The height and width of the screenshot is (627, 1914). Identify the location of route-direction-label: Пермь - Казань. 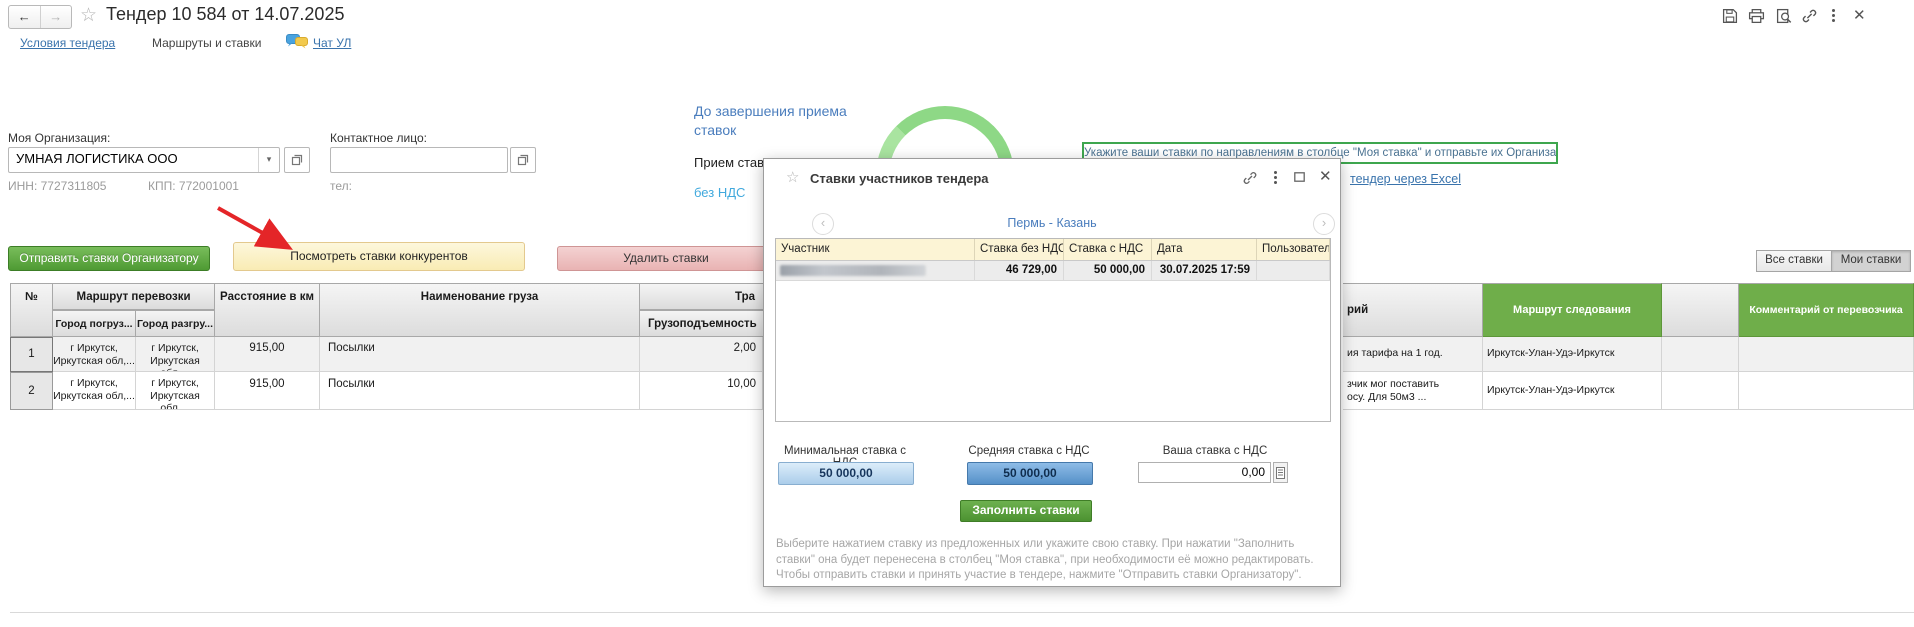
(1052, 223).